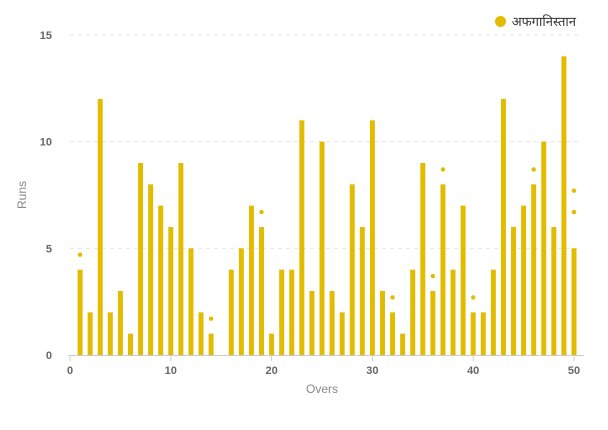 The image size is (608, 430). Describe the element at coordinates (322, 389) in the screenshot. I see `x-axis-title: Overs` at that location.